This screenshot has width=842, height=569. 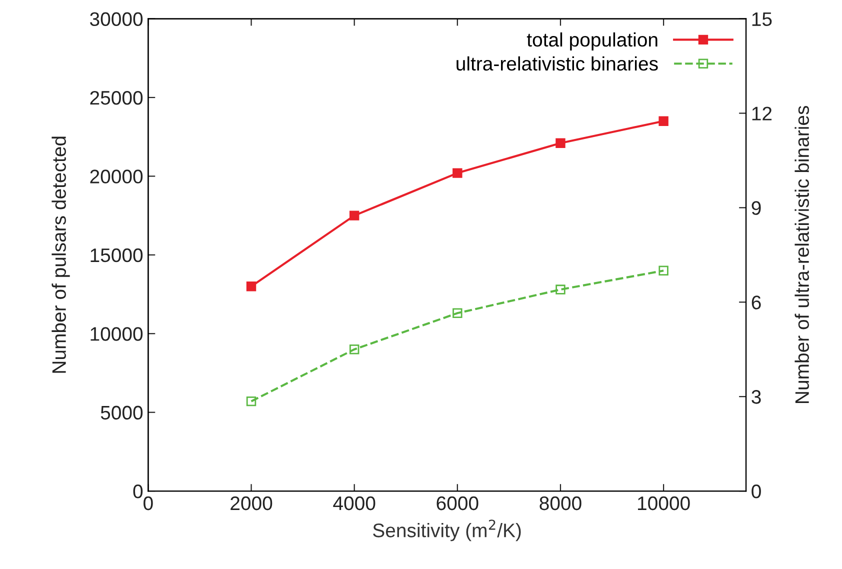 I want to click on y-tick-label: 5000, so click(x=121, y=413).